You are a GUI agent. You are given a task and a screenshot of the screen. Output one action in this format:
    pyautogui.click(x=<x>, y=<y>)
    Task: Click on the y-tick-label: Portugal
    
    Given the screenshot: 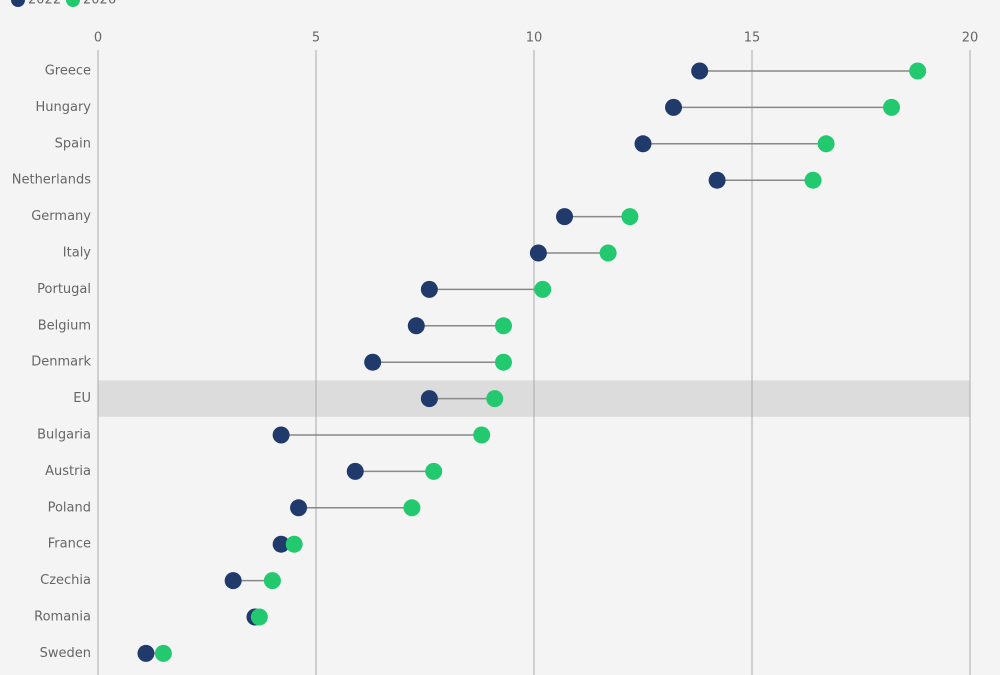 What is the action you would take?
    pyautogui.click(x=64, y=289)
    